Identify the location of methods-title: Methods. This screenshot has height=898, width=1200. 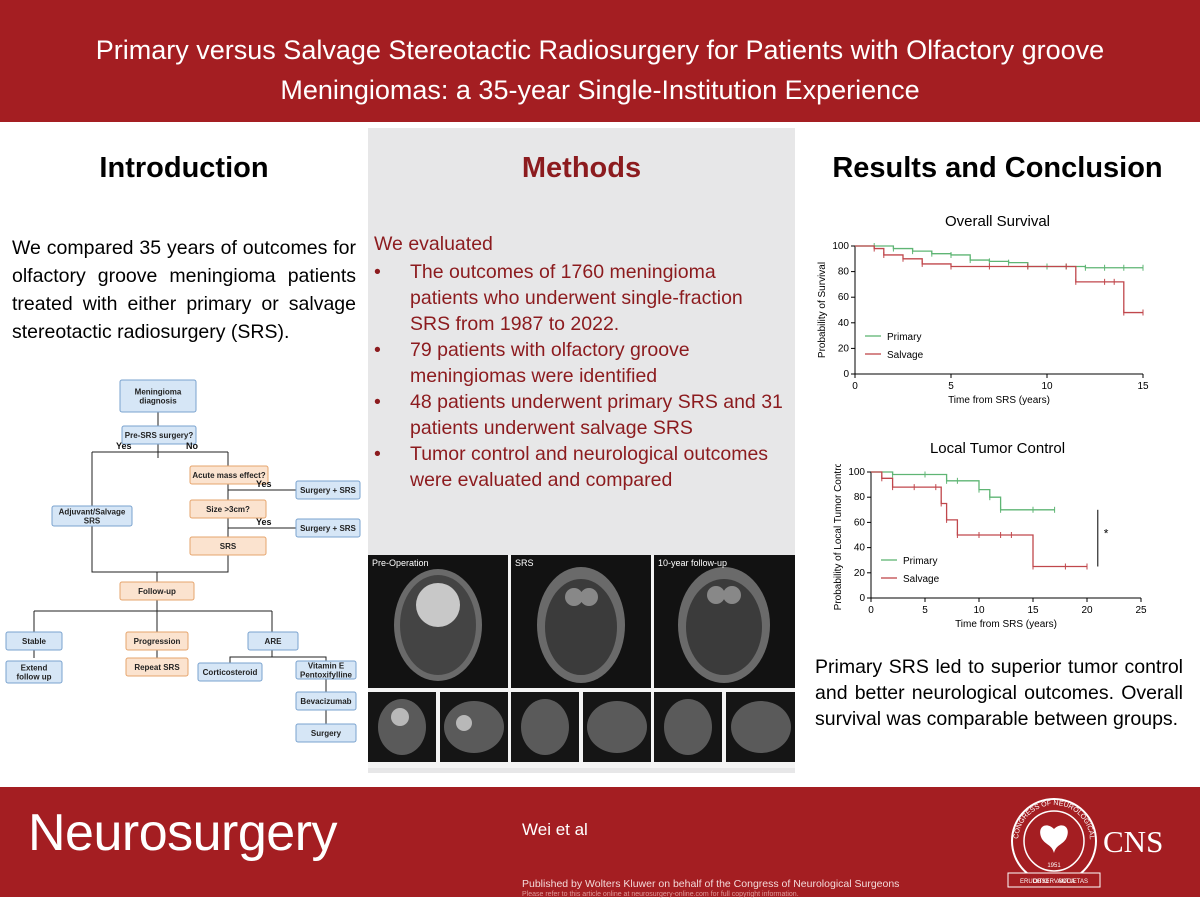
(581, 168).